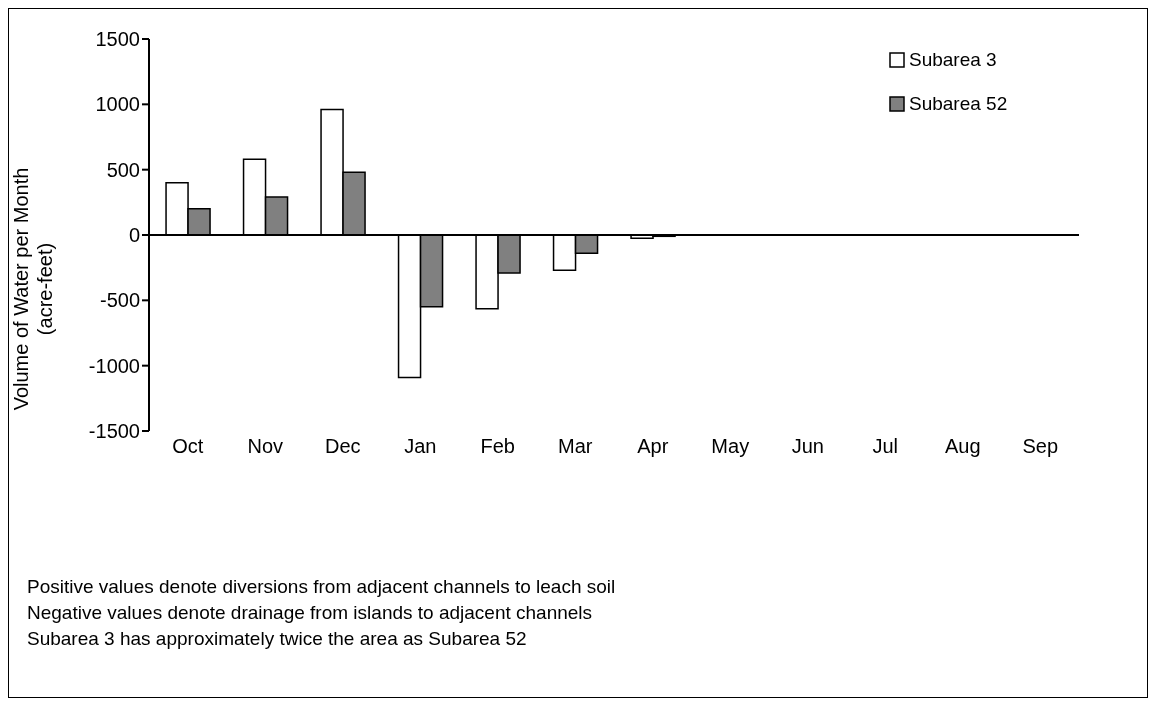  Describe the element at coordinates (730, 446) in the screenshot. I see `x-tick-label: May` at that location.